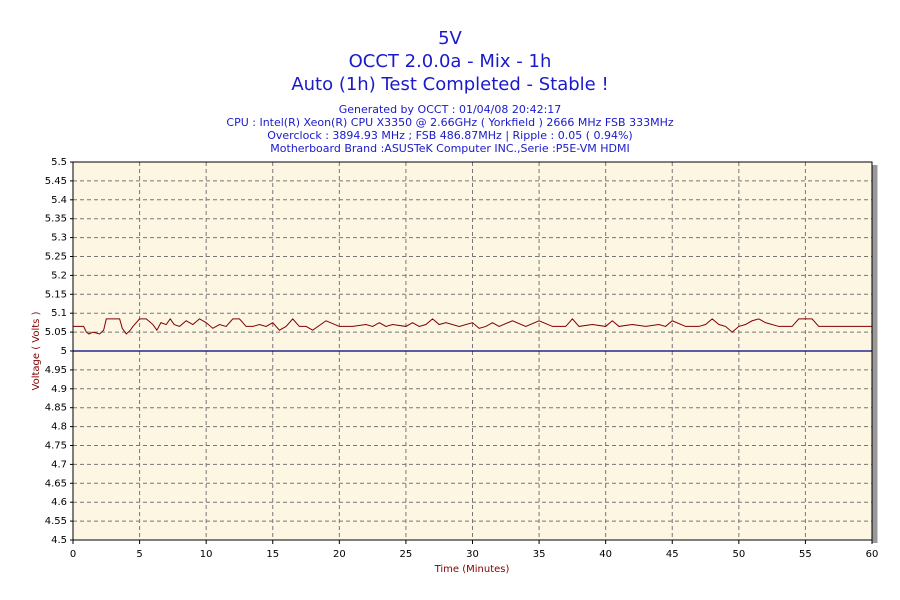 Image resolution: width=900 pixels, height=600 pixels. I want to click on y-tick-label: 4.9, so click(59, 389).